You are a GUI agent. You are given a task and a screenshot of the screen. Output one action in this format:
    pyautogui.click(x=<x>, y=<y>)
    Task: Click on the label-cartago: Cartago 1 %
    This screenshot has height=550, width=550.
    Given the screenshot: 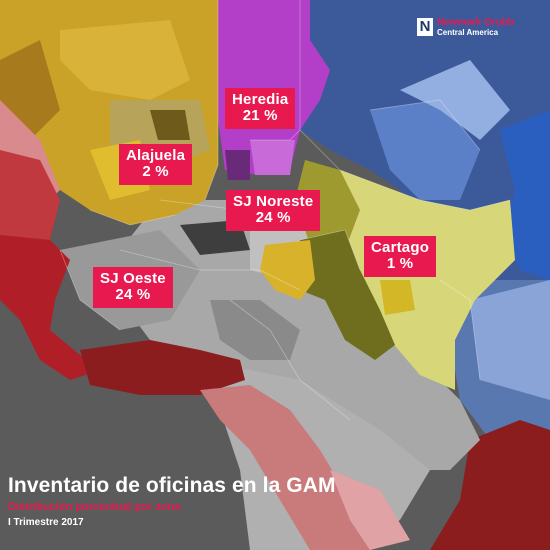 What is the action you would take?
    pyautogui.click(x=400, y=257)
    